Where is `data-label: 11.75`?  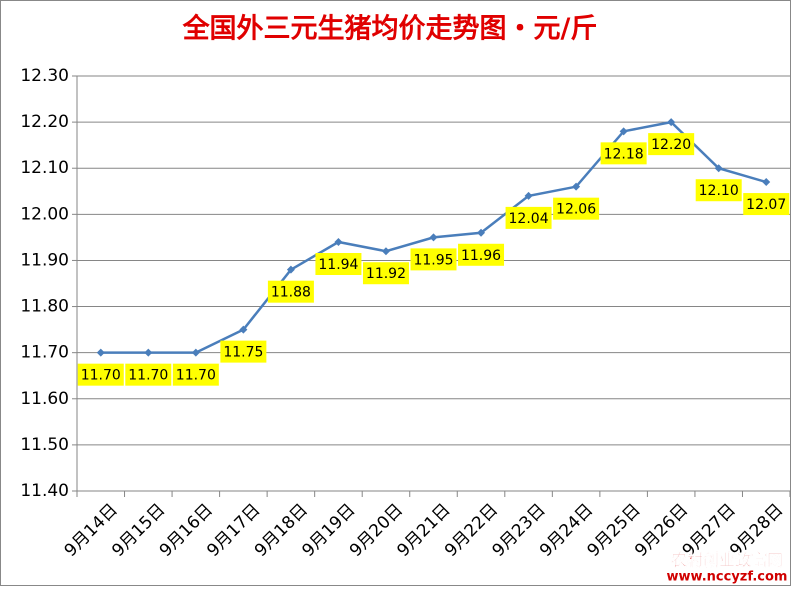 data-label: 11.75 is located at coordinates (243, 353).